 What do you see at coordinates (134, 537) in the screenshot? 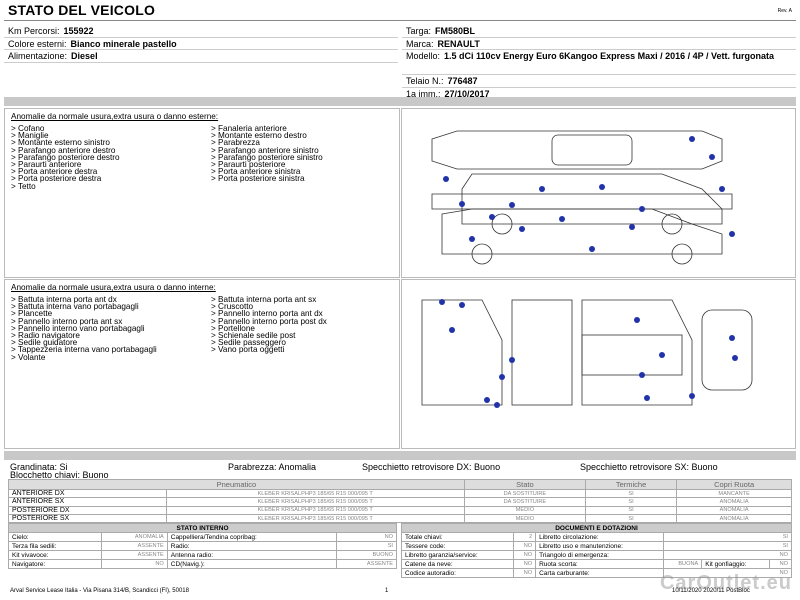
I see `field-value: ANOMALIA` at bounding box center [134, 537].